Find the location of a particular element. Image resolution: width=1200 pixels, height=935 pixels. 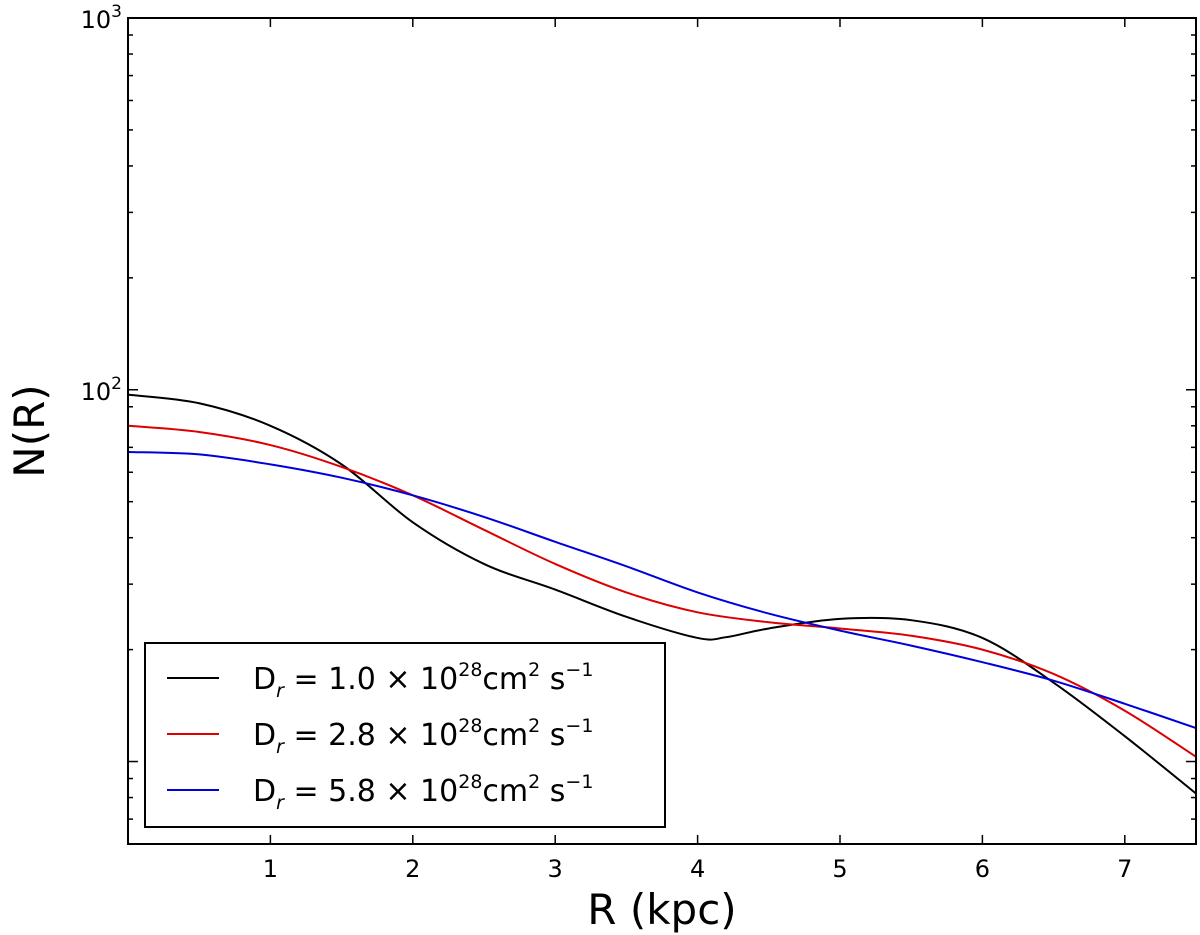

legend-box is located at coordinates (405, 735).